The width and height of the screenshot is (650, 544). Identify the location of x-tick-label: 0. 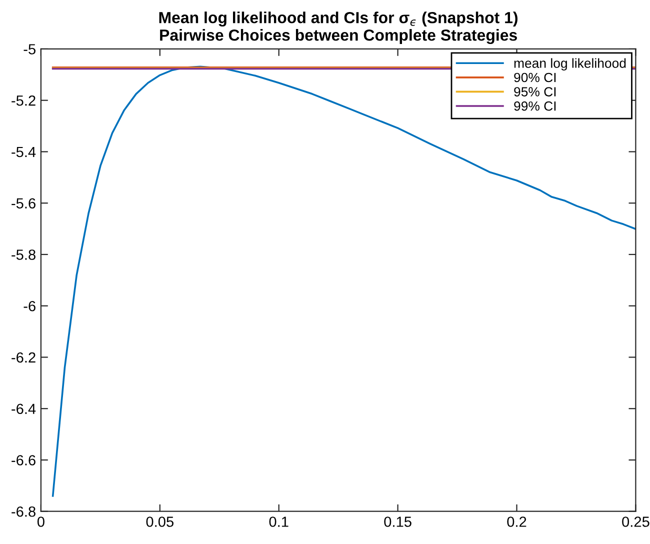
(40, 521).